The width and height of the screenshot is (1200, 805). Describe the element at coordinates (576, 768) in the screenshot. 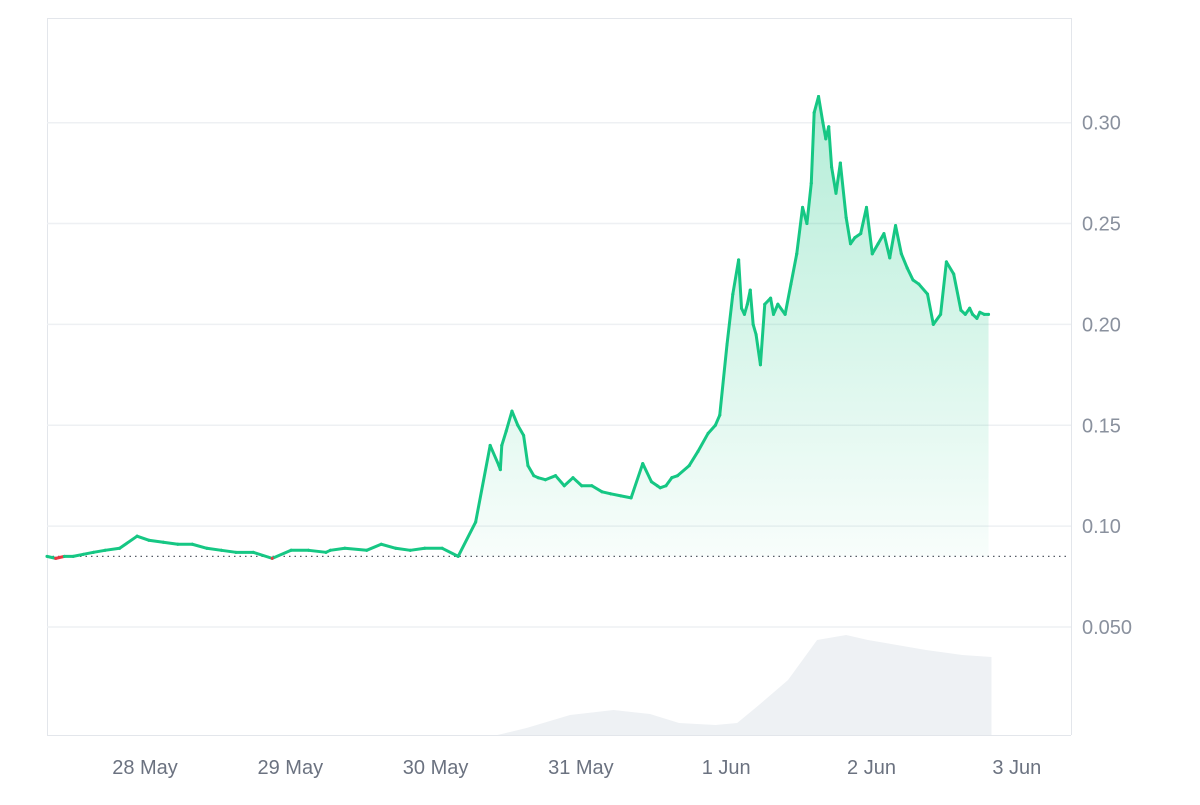

I see `x-axis-labels: 28 May 29 May 30 May 31 May 1 Jun 2 Jun 3 Jun` at that location.